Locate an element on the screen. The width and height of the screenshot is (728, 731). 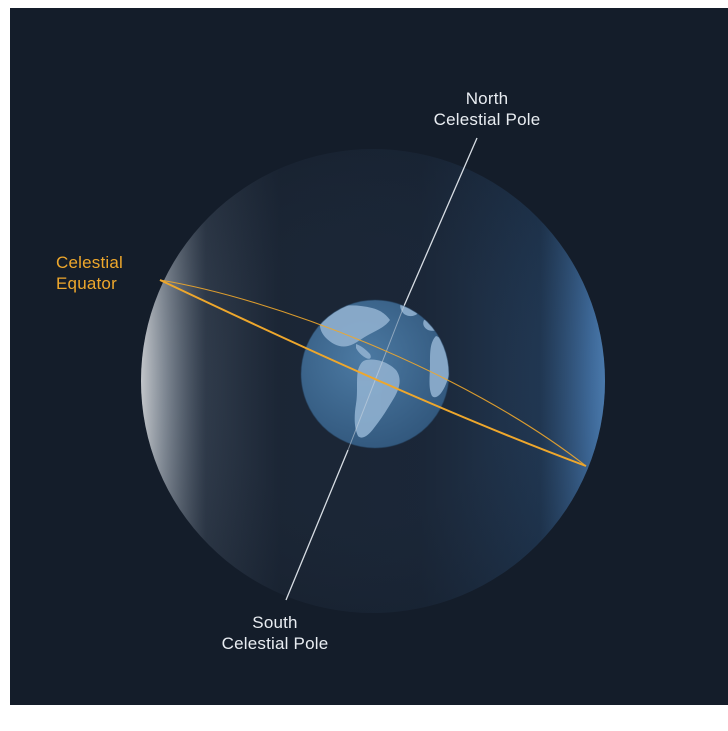
celestial-axis-line-north is located at coordinates (440, 222).